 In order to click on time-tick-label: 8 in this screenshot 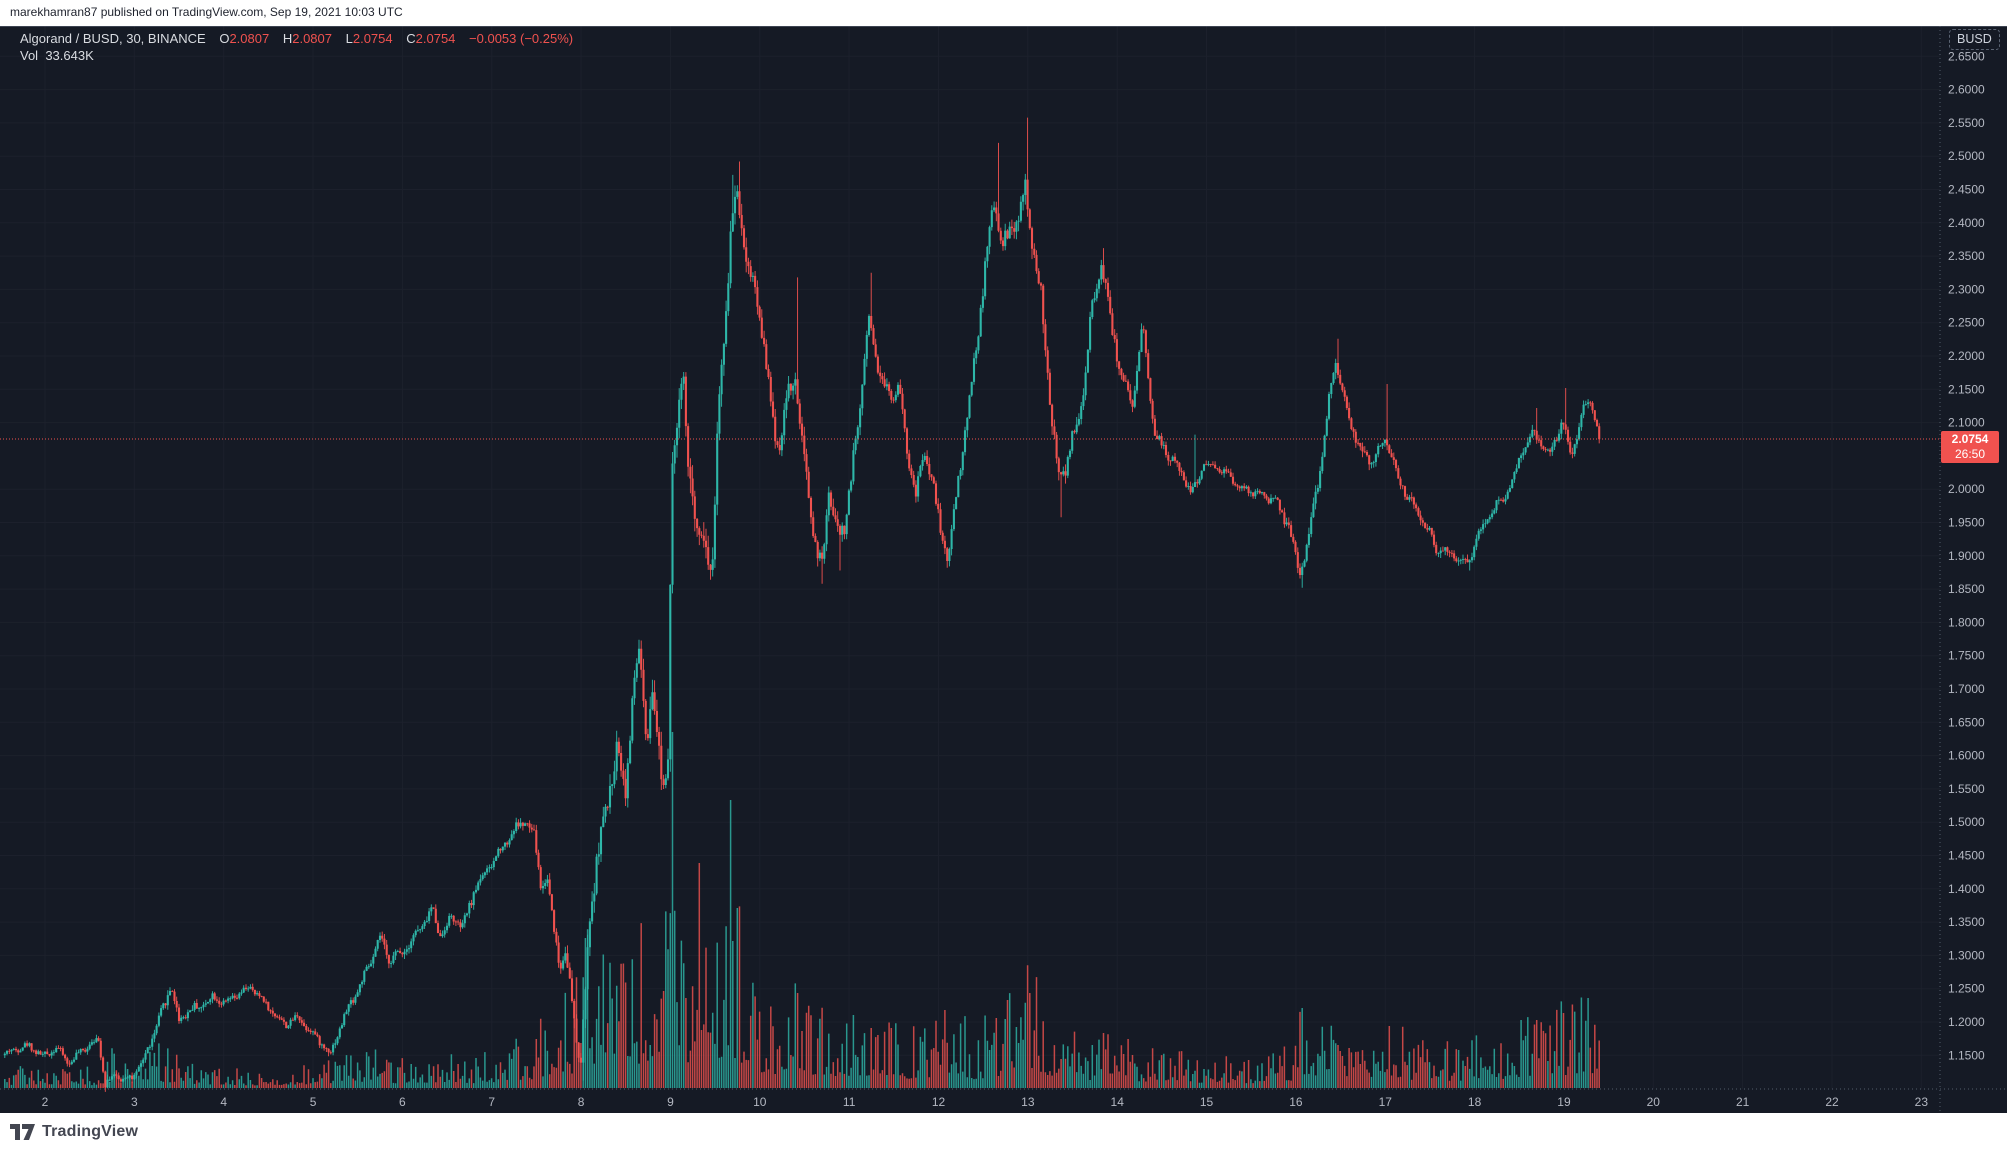, I will do `click(581, 1102)`.